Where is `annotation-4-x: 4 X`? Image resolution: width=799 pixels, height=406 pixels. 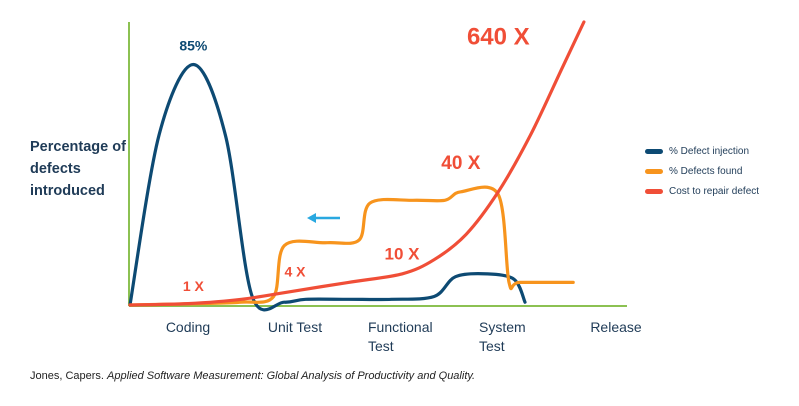 annotation-4-x: 4 X is located at coordinates (295, 272).